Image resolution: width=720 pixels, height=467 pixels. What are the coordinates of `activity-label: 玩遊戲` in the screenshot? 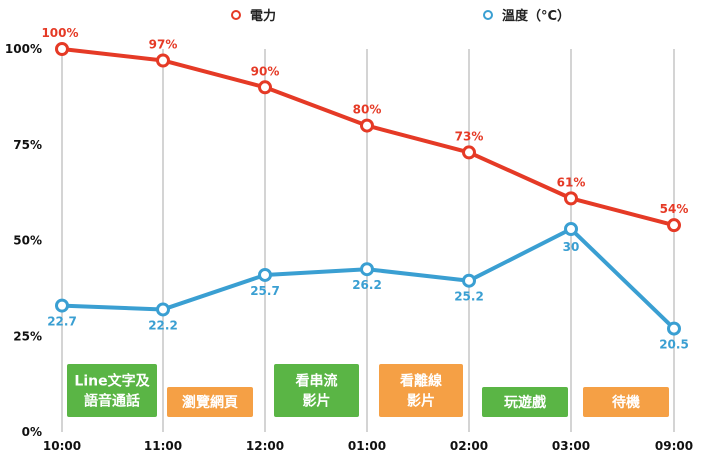 It's located at (525, 402).